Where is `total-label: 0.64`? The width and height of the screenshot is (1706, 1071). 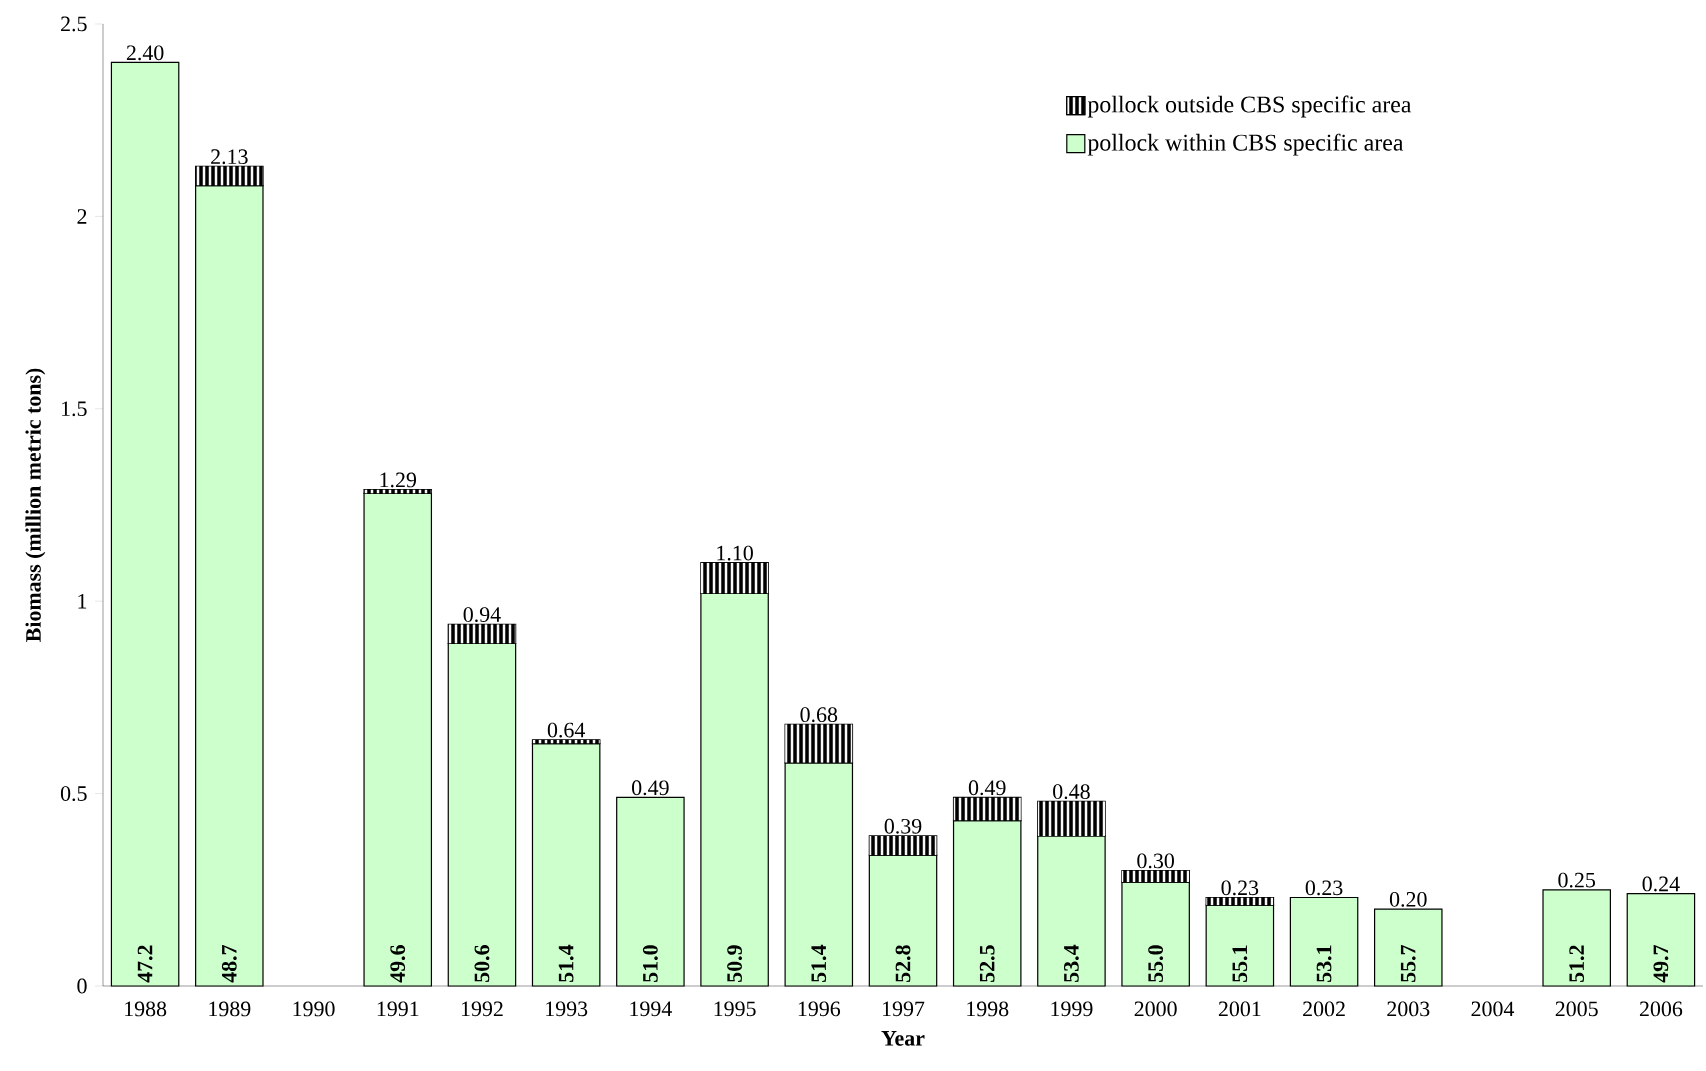 total-label: 0.64 is located at coordinates (566, 730).